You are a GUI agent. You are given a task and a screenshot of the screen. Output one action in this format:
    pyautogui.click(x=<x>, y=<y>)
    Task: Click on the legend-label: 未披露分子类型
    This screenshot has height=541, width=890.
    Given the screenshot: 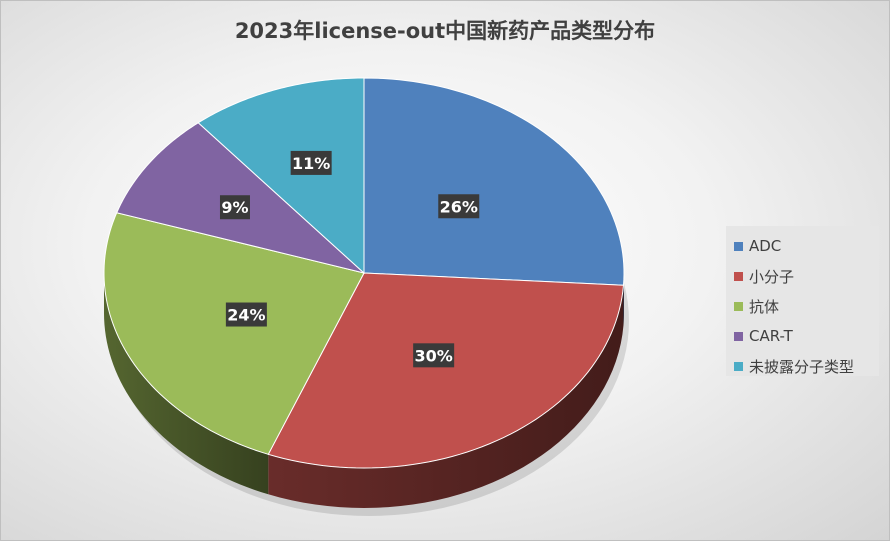 What is the action you would take?
    pyautogui.click(x=802, y=366)
    